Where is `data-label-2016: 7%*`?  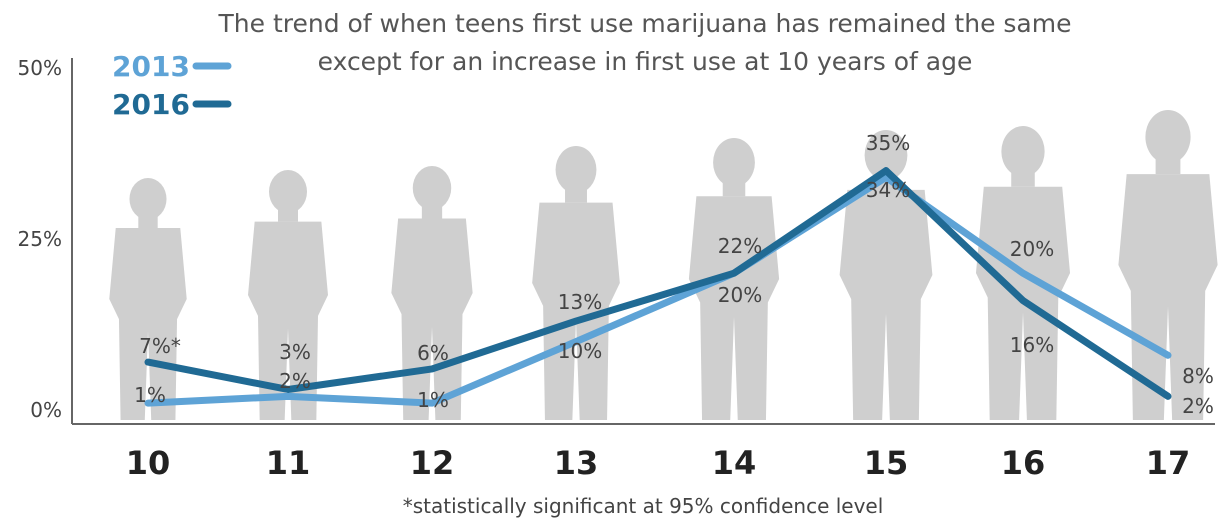 data-label-2016: 7%* is located at coordinates (160, 346).